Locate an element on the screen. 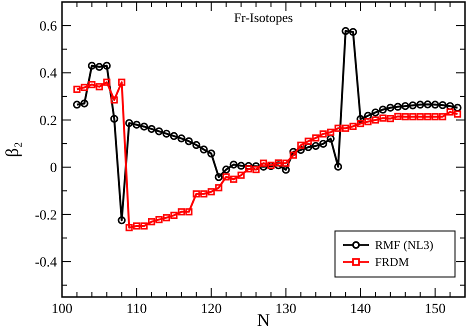 This screenshot has width=474, height=329. y-tick-label: -0.2 is located at coordinates (45, 216).